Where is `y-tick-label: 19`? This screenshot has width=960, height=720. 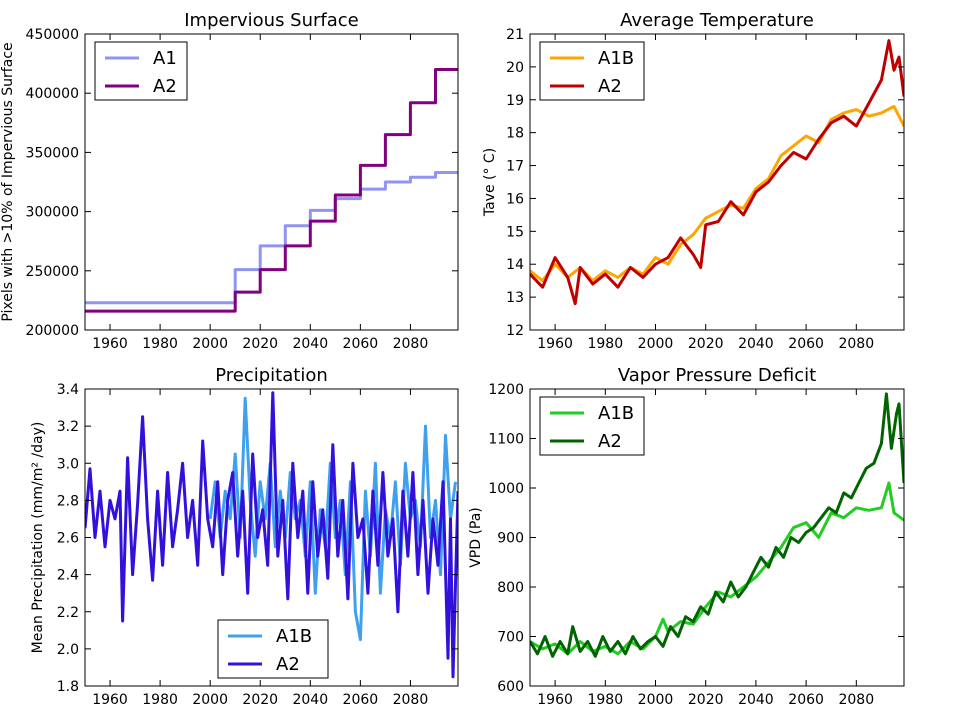
y-tick-label: 19 is located at coordinates (515, 101).